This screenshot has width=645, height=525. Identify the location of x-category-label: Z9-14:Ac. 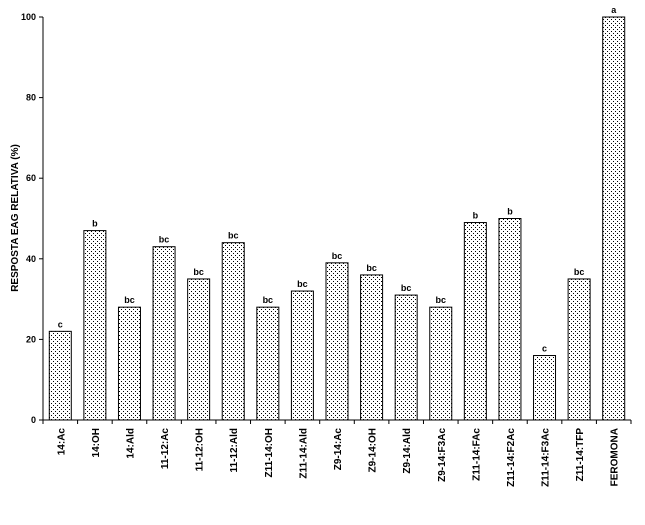
(338, 449).